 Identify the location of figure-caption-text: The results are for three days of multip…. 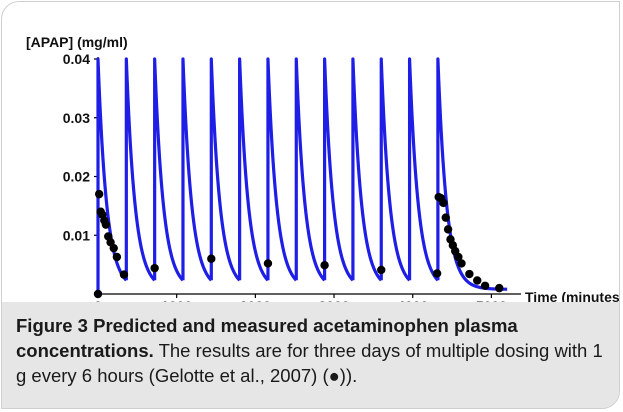
(309, 363).